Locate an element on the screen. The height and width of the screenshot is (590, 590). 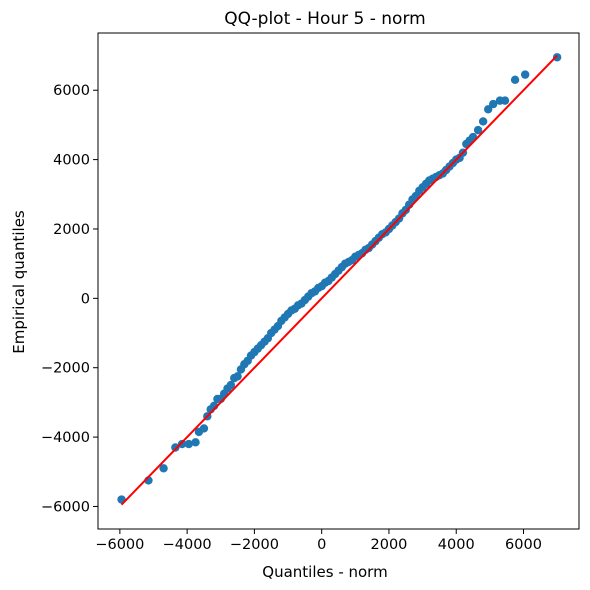
x-axis-label: Quantiles - norm is located at coordinates (324, 572).